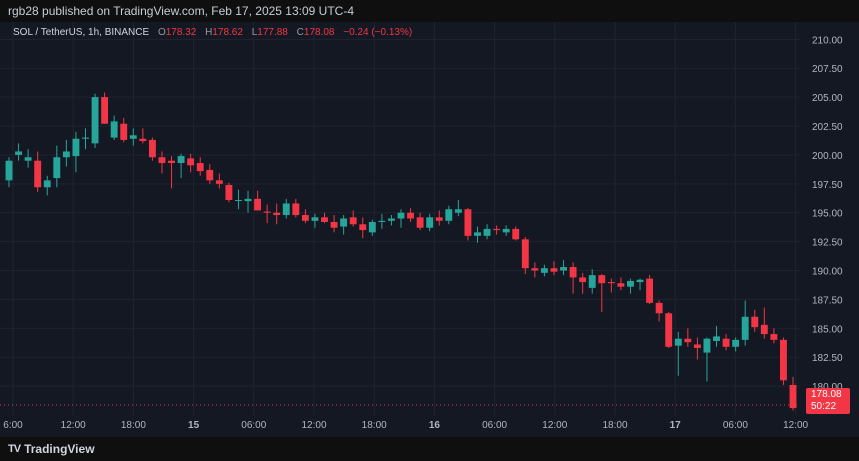 The height and width of the screenshot is (461, 859). What do you see at coordinates (81, 32) in the screenshot?
I see `symbol-label: SOL / TetherUS, 1h, BINANCE` at bounding box center [81, 32].